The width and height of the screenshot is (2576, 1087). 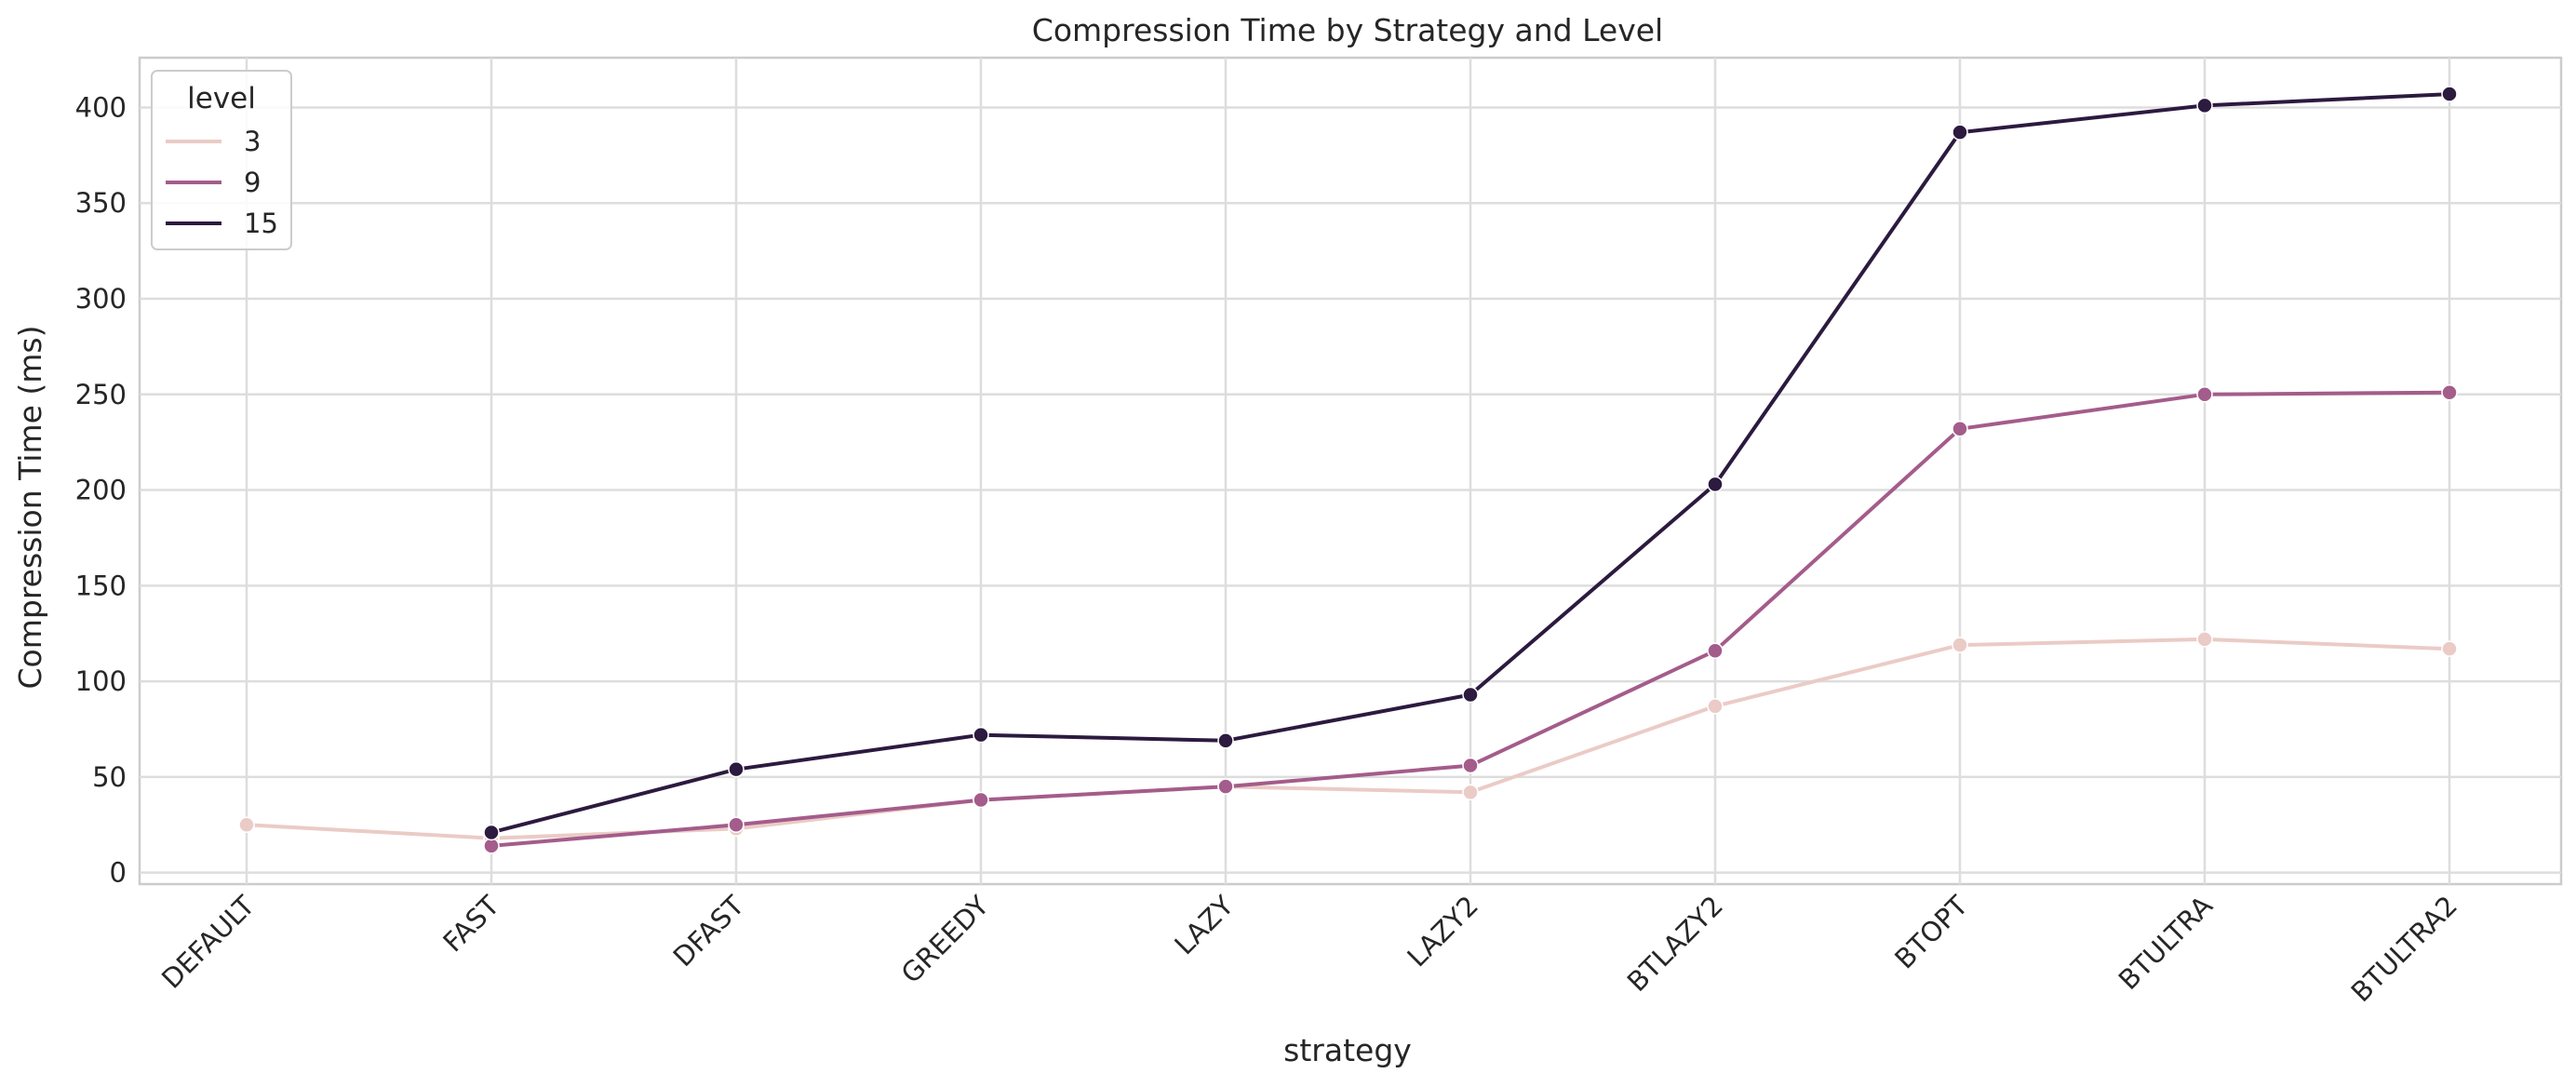 I want to click on legend-entries: 3 9 15, so click(x=222, y=182).